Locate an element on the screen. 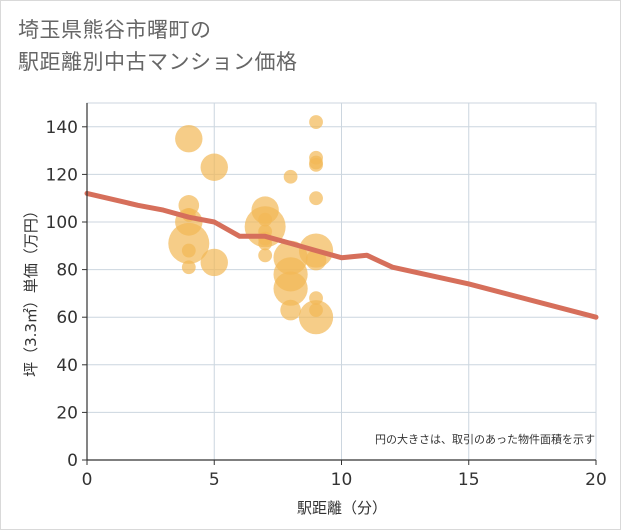 Image resolution: width=621 pixels, height=530 pixels. y-tick-label: 140 is located at coordinates (62, 128).